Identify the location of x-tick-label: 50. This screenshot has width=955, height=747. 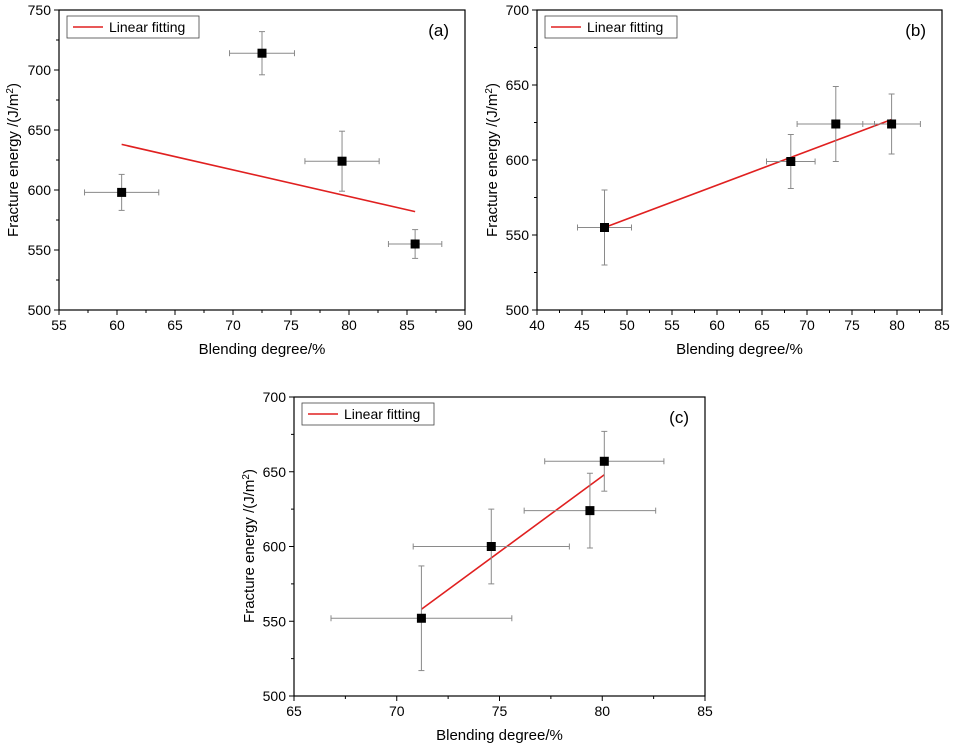
(627, 325).